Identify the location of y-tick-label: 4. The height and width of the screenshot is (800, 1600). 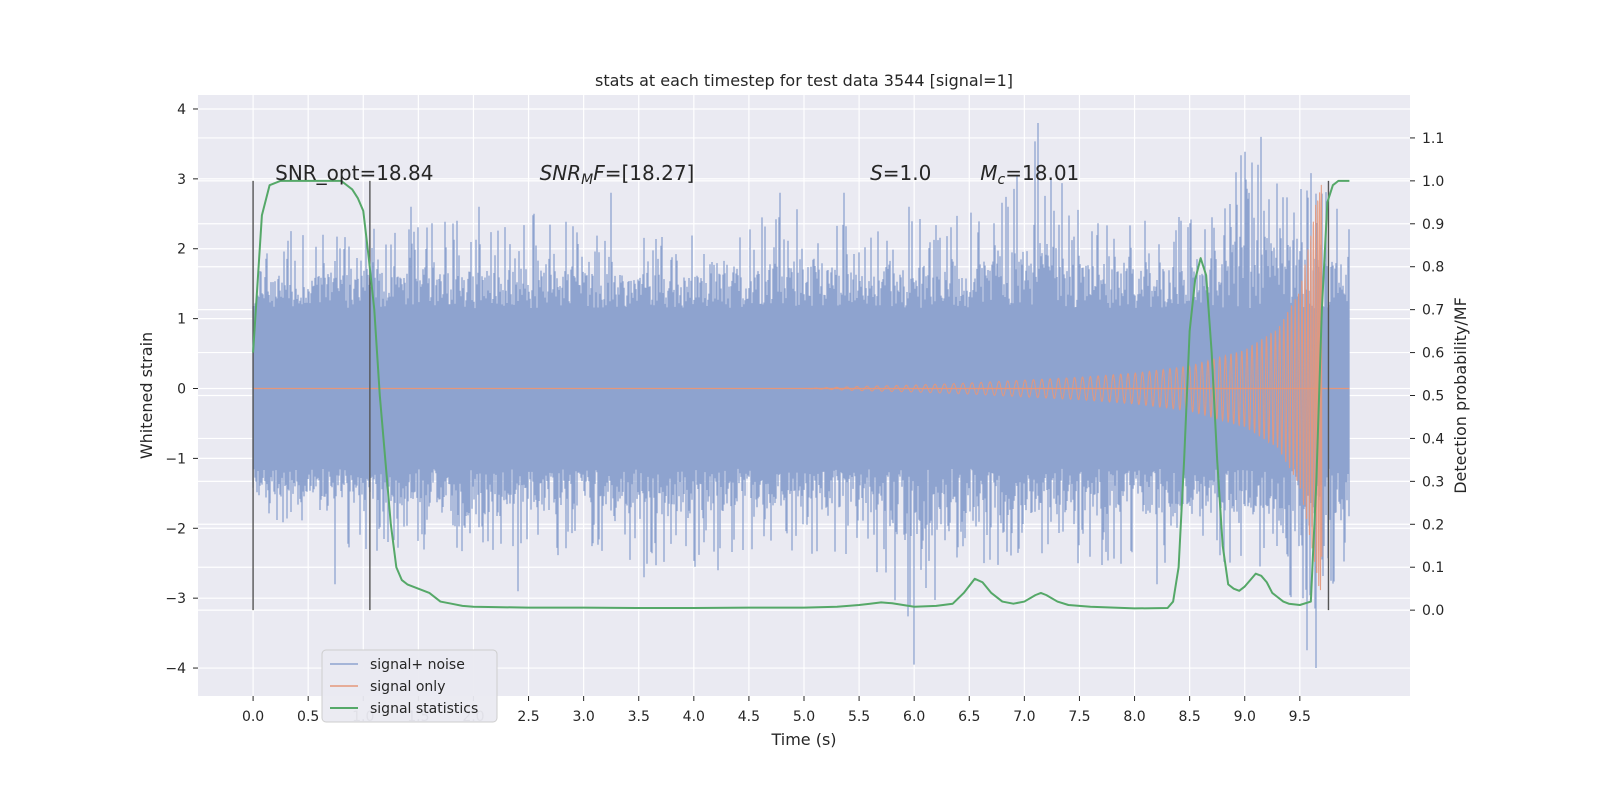
(181, 110).